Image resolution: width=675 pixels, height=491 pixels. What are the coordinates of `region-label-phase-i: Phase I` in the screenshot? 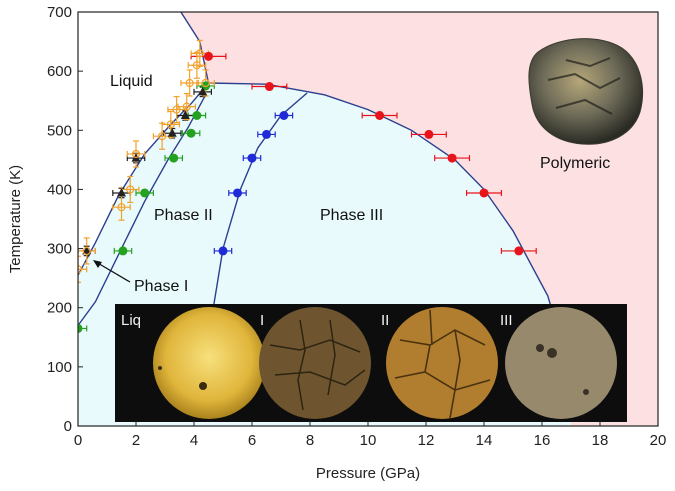 It's located at (161, 286).